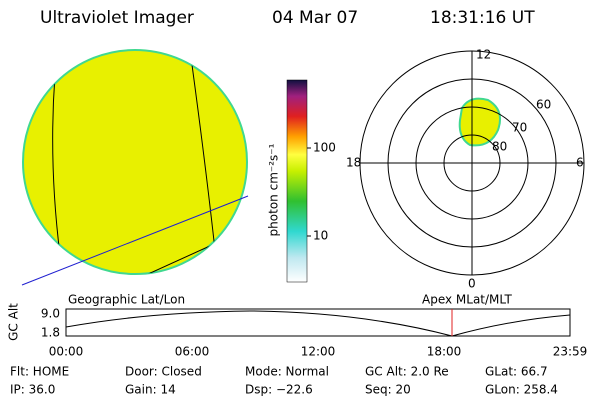  Describe the element at coordinates (66, 352) in the screenshot. I see `x-tick: 00:00` at that location.